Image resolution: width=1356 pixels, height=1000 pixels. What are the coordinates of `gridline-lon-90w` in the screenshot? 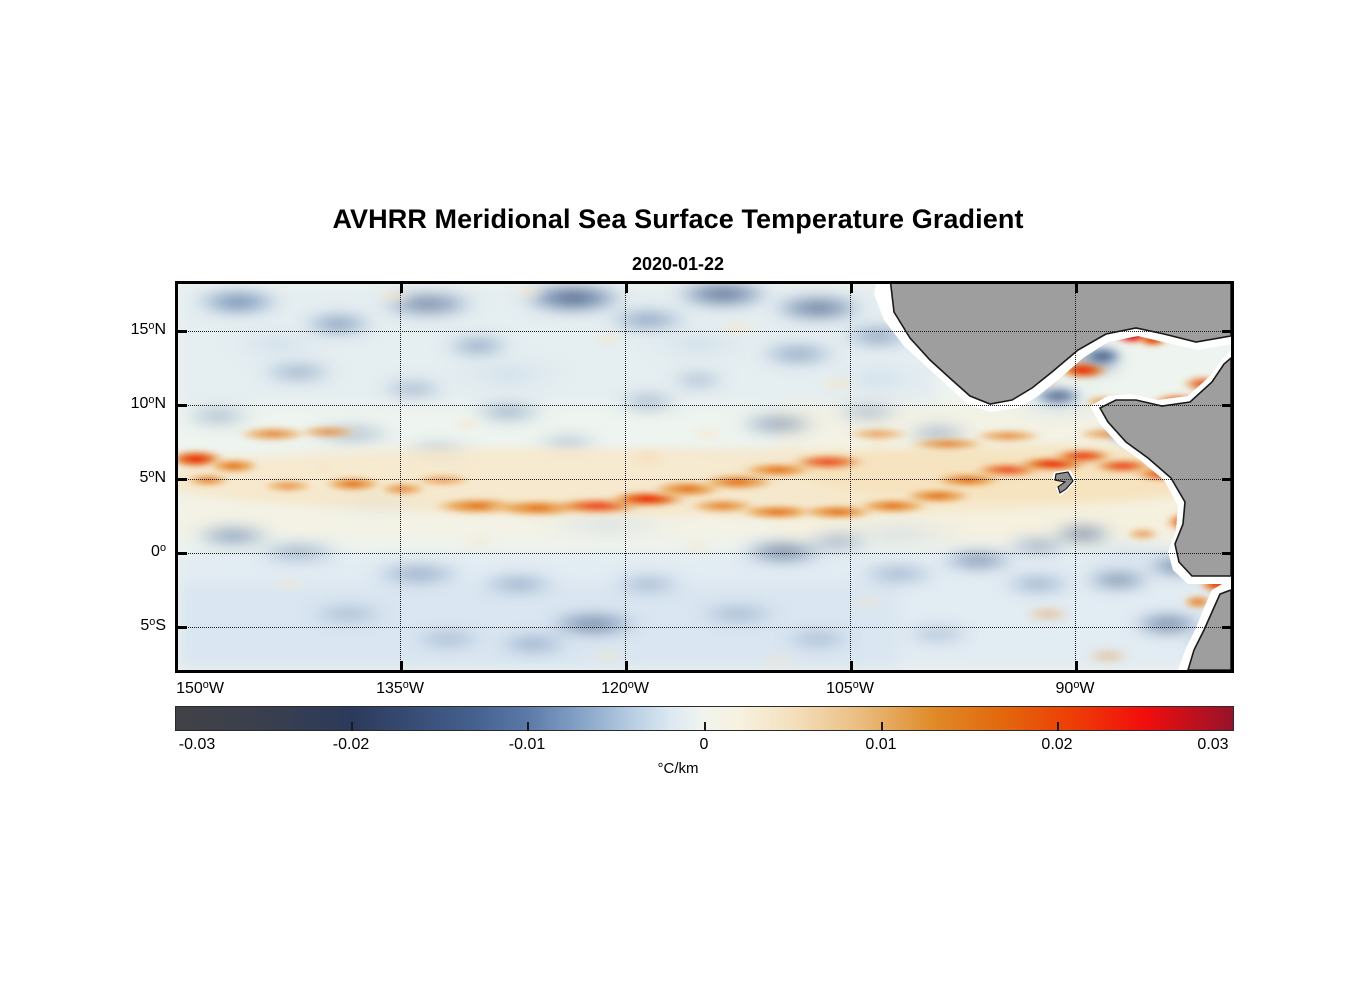 It's located at (1075, 477).